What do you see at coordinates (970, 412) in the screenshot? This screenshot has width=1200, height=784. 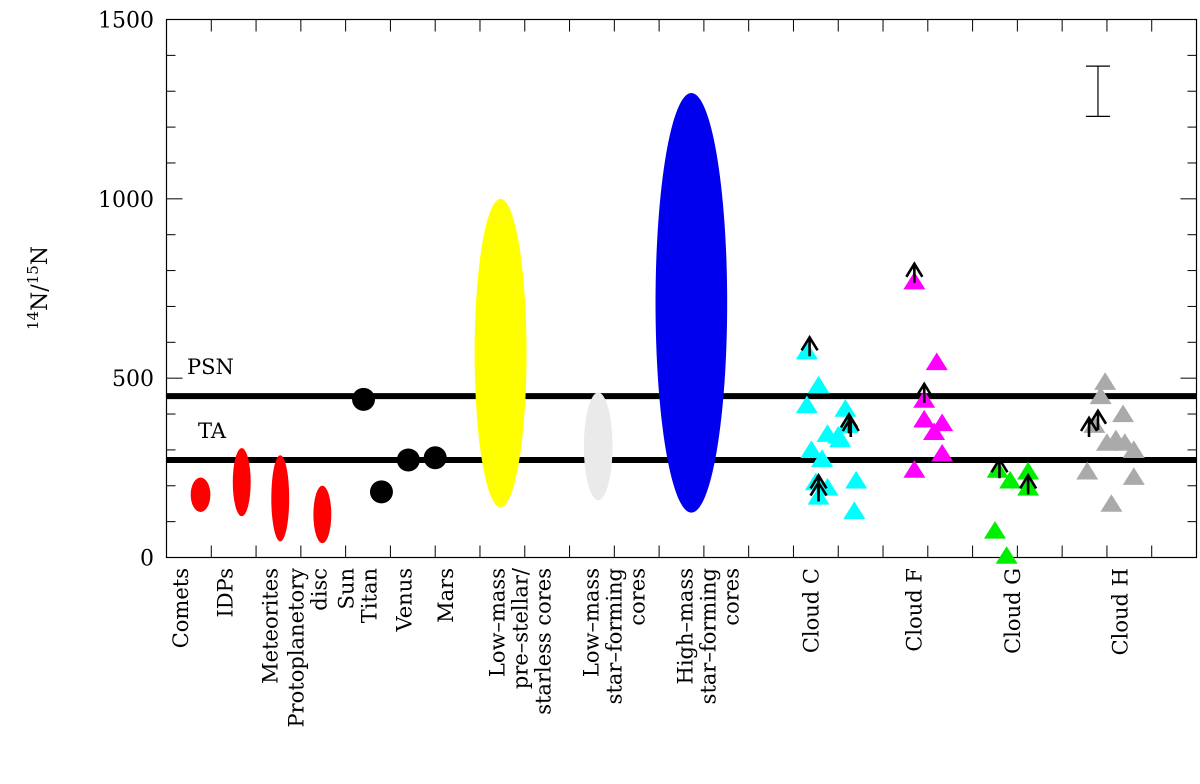 I see `cloud-points` at bounding box center [970, 412].